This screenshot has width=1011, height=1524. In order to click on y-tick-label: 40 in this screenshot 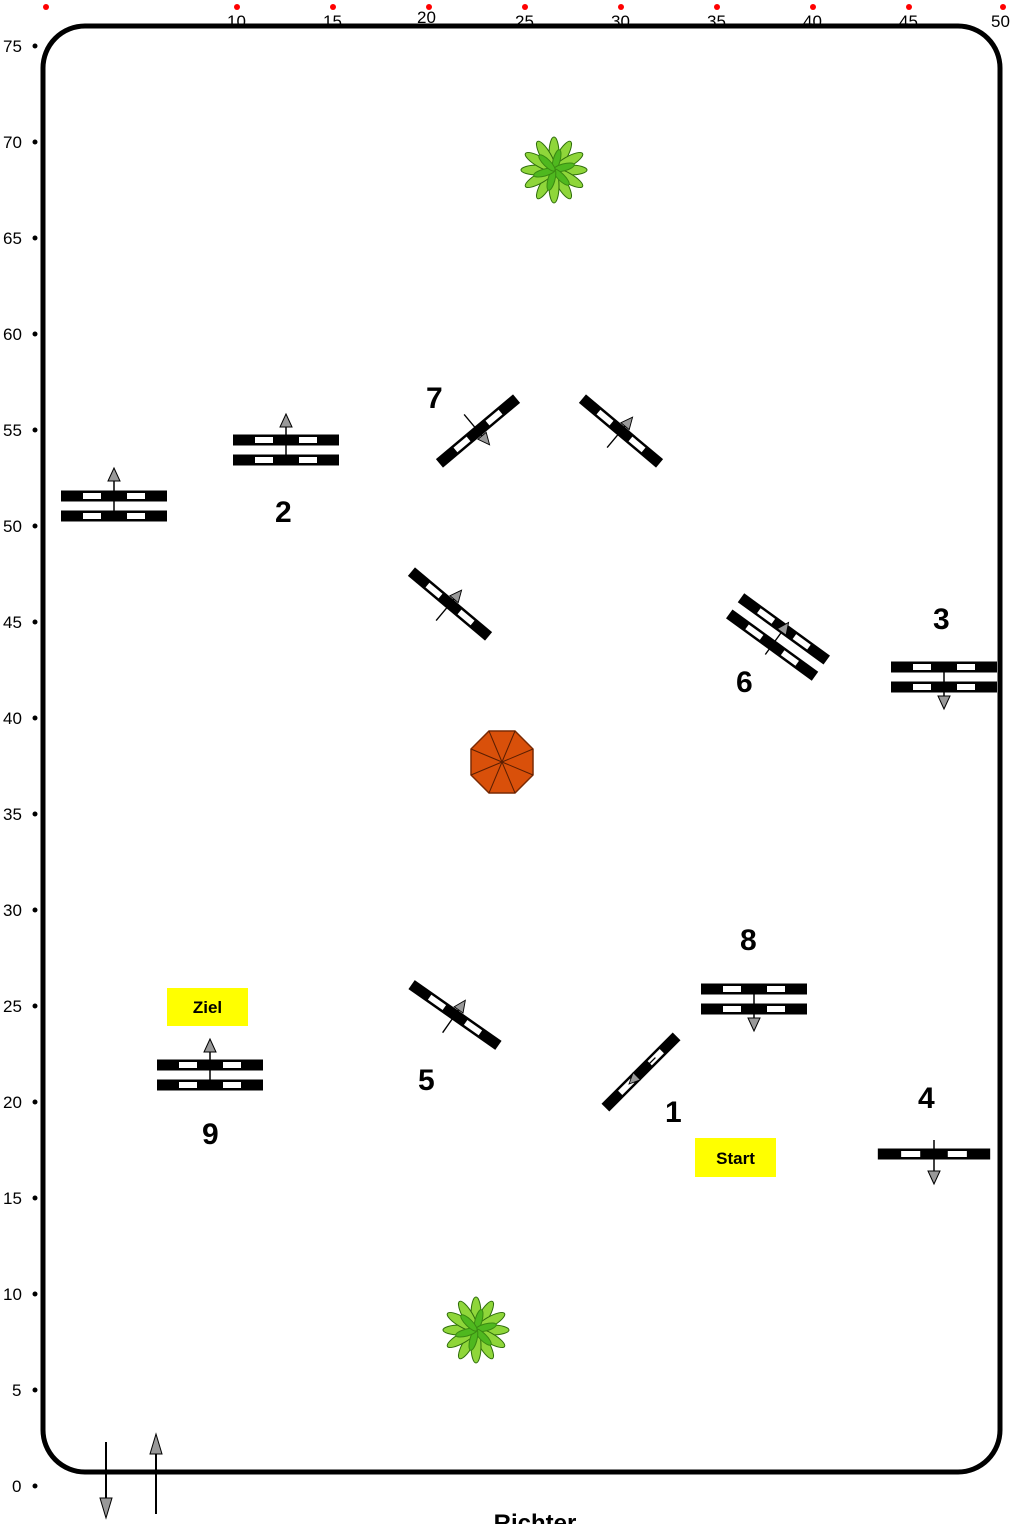, I will do `click(12, 718)`.